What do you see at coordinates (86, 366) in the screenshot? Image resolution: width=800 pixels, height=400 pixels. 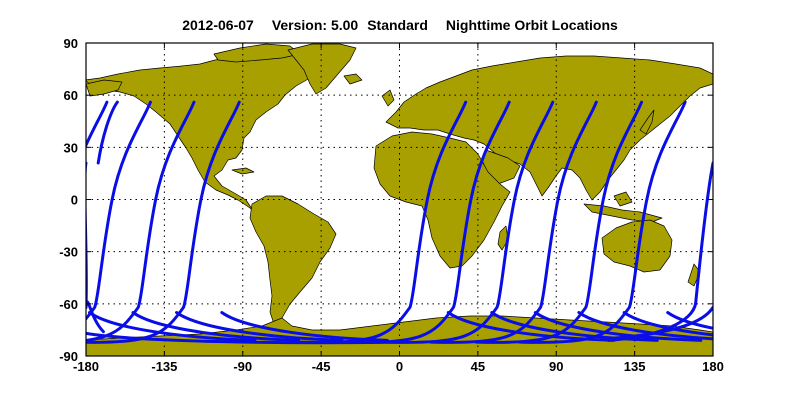 I see `lon-tick-label: -180` at bounding box center [86, 366].